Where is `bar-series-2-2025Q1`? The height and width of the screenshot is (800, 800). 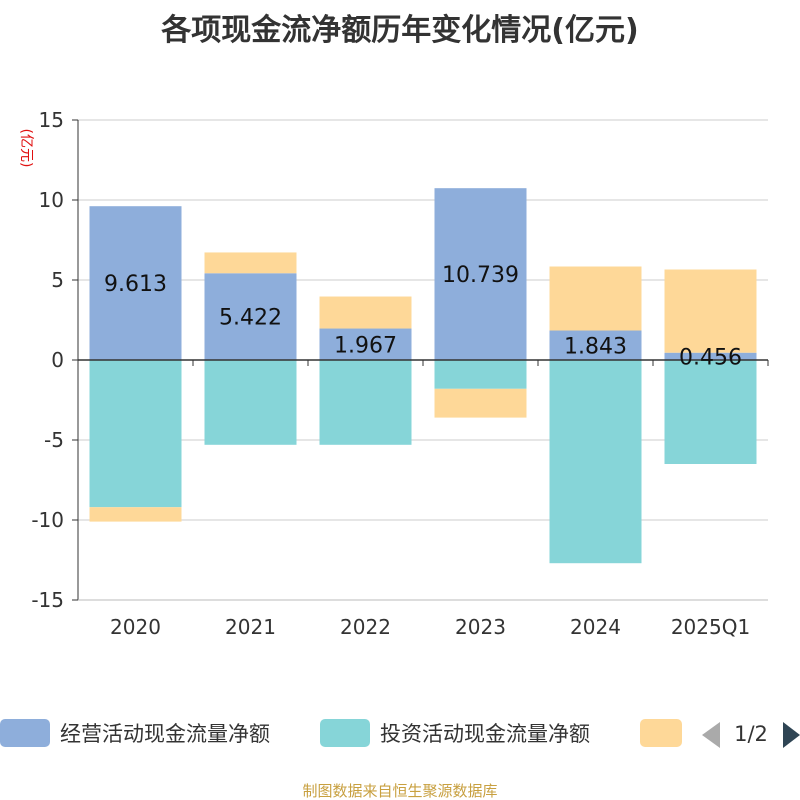 bar-series-2-2025Q1 is located at coordinates (710, 311).